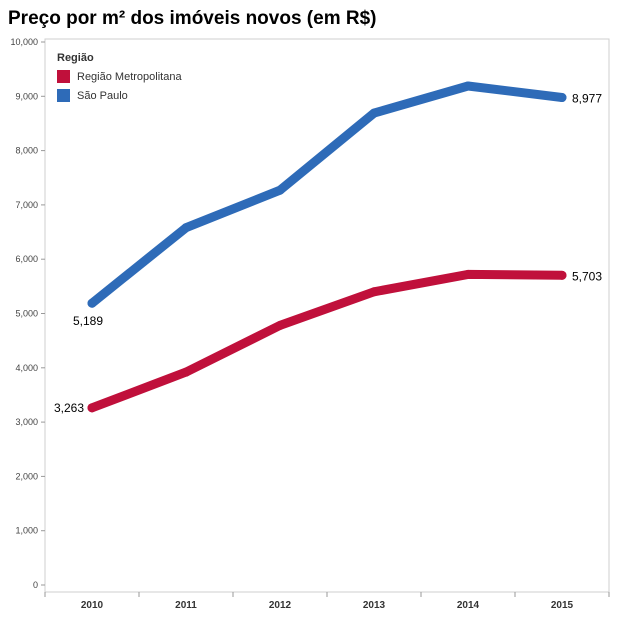 The image size is (622, 622). I want to click on y-tick-label: 3,000, so click(26, 422).